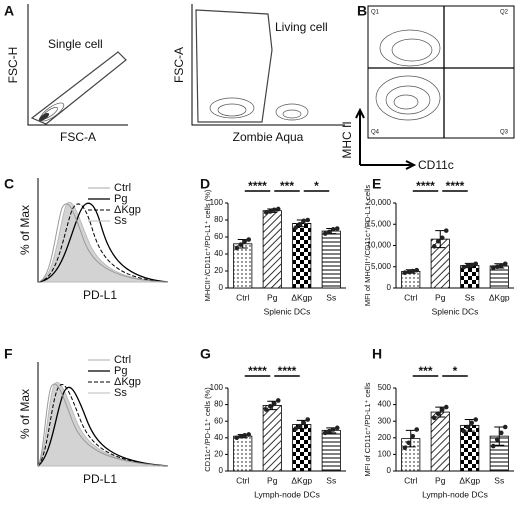 The image size is (520, 517). I want to click on flow-plot: Single cell FSC-A FSC-H, so click(67, 74).